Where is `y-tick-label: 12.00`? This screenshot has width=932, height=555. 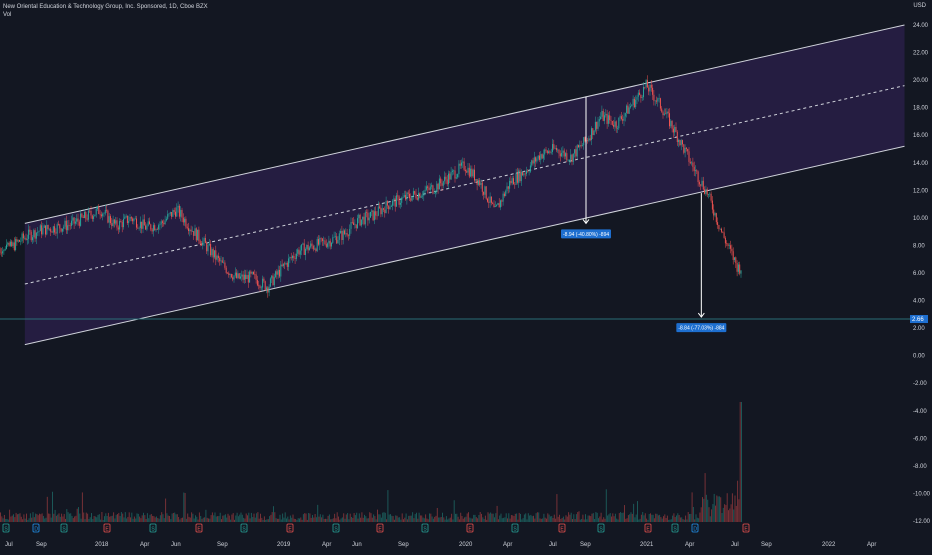
y-tick-label: 12.00 is located at coordinates (921, 191).